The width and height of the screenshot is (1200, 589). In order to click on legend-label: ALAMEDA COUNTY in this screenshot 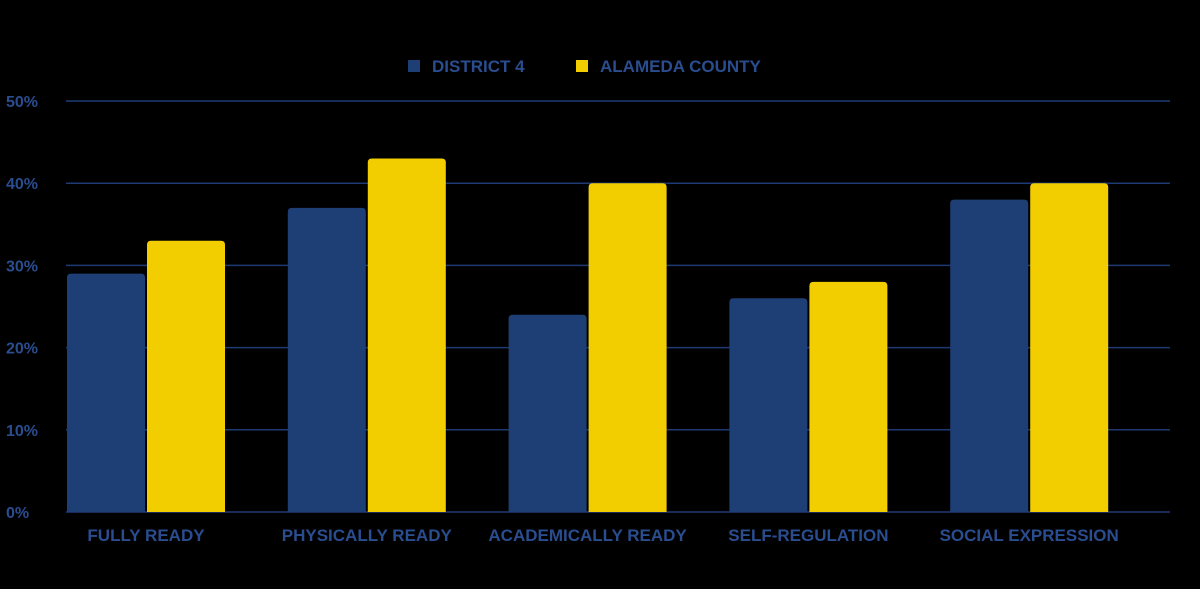, I will do `click(681, 66)`.